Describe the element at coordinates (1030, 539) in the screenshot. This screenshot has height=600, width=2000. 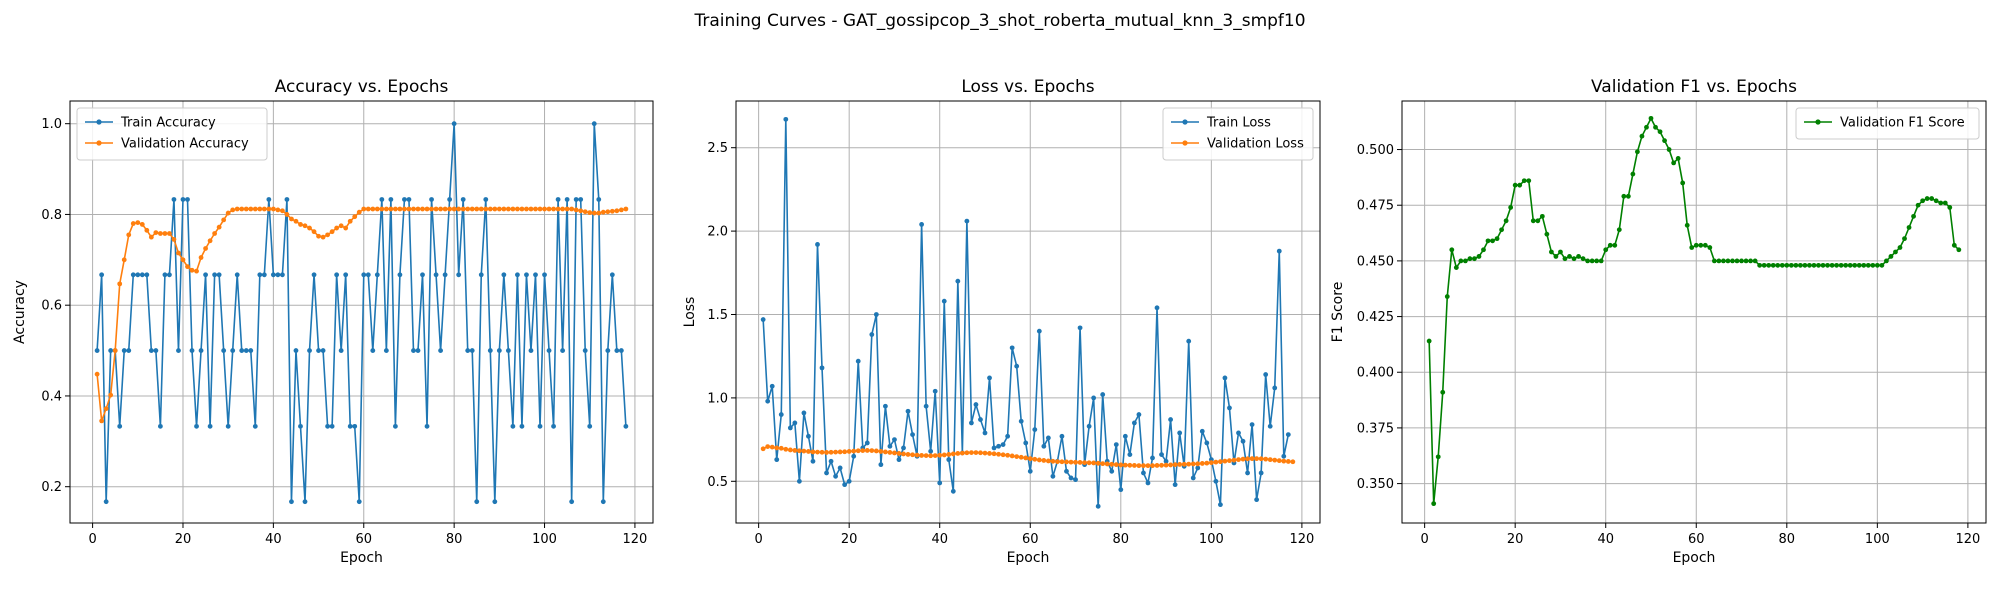
I see `loss-xtick-label: 60` at that location.